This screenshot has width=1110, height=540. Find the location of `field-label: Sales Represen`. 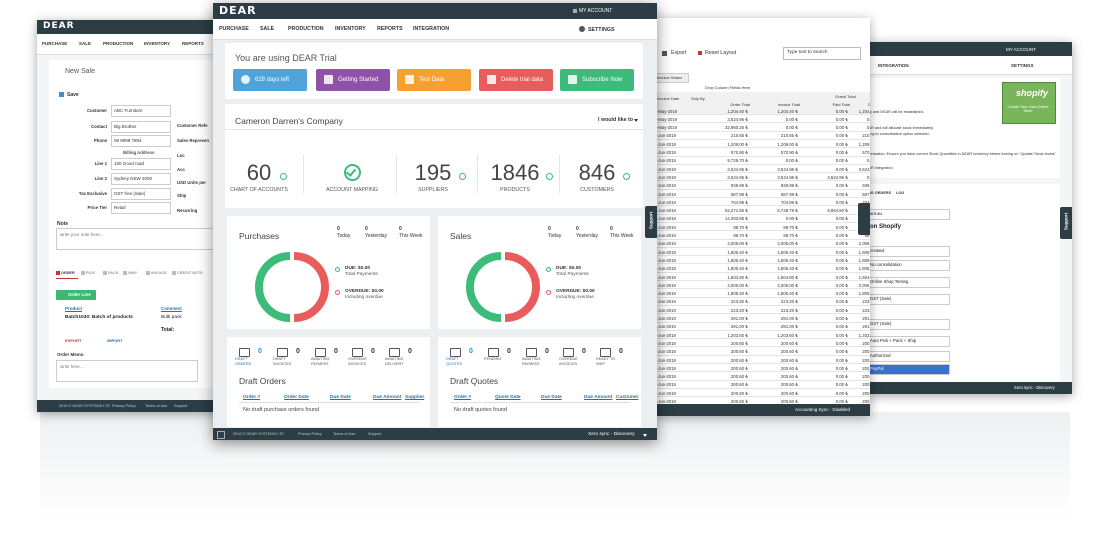

field-label: Sales Represen is located at coordinates (193, 140).